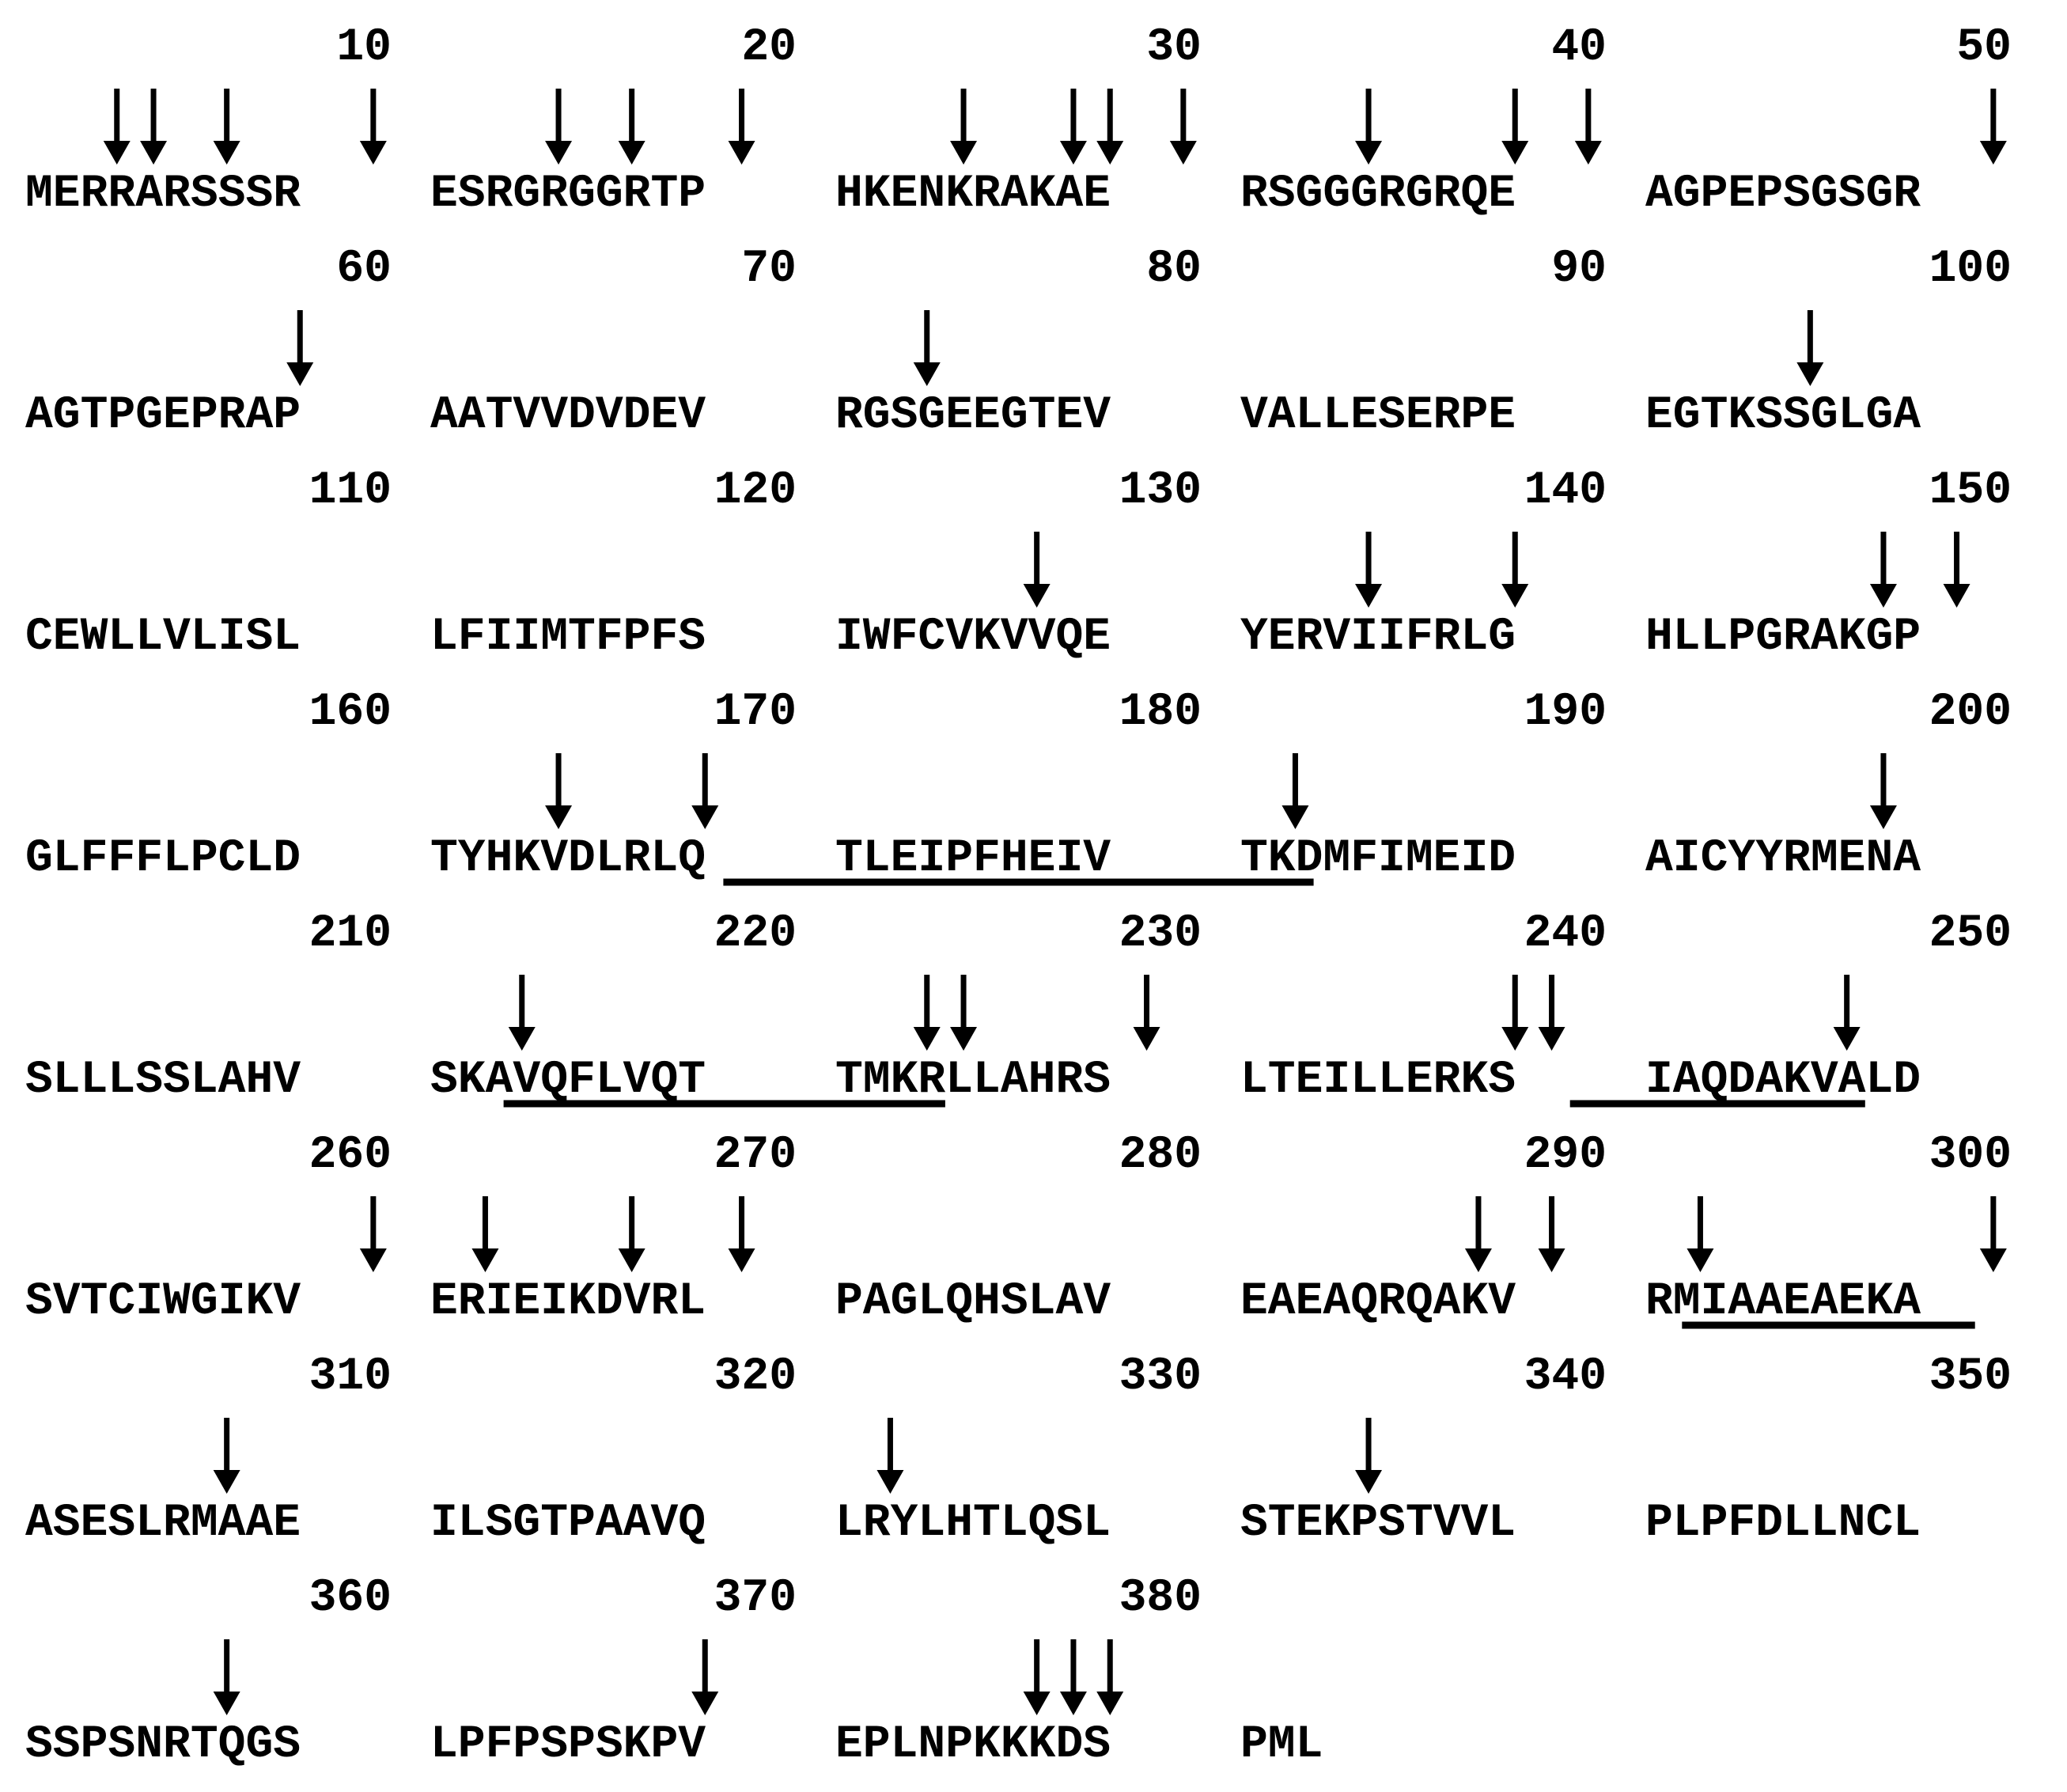 The image size is (2067, 1792). What do you see at coordinates (350, 491) in the screenshot?
I see `position-number: 110` at bounding box center [350, 491].